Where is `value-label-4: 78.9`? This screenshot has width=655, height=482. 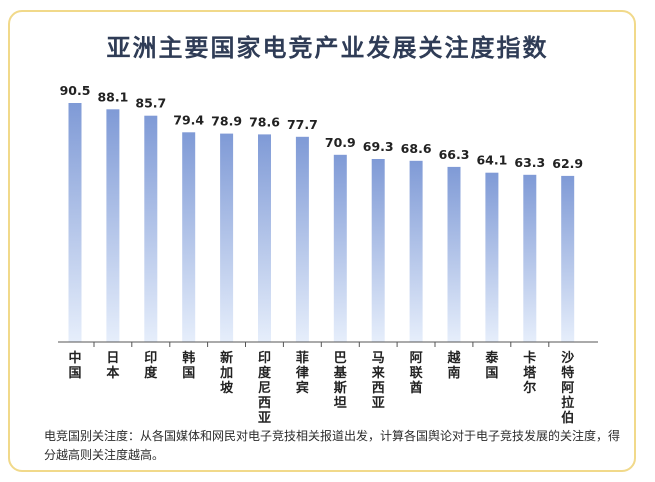 value-label-4: 78.9 is located at coordinates (226, 121).